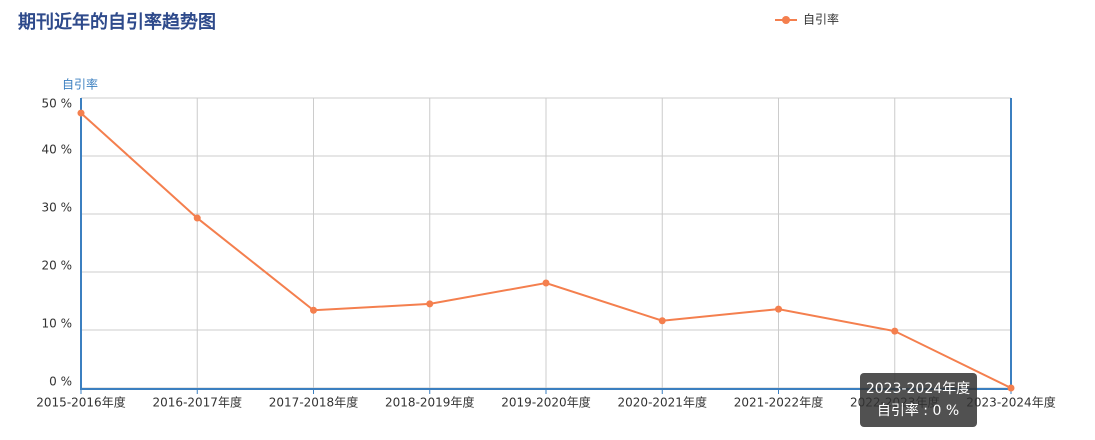 This screenshot has height=440, width=1095. Describe the element at coordinates (197, 402) in the screenshot. I see `x-tick-label: 2016-2017年度` at that location.